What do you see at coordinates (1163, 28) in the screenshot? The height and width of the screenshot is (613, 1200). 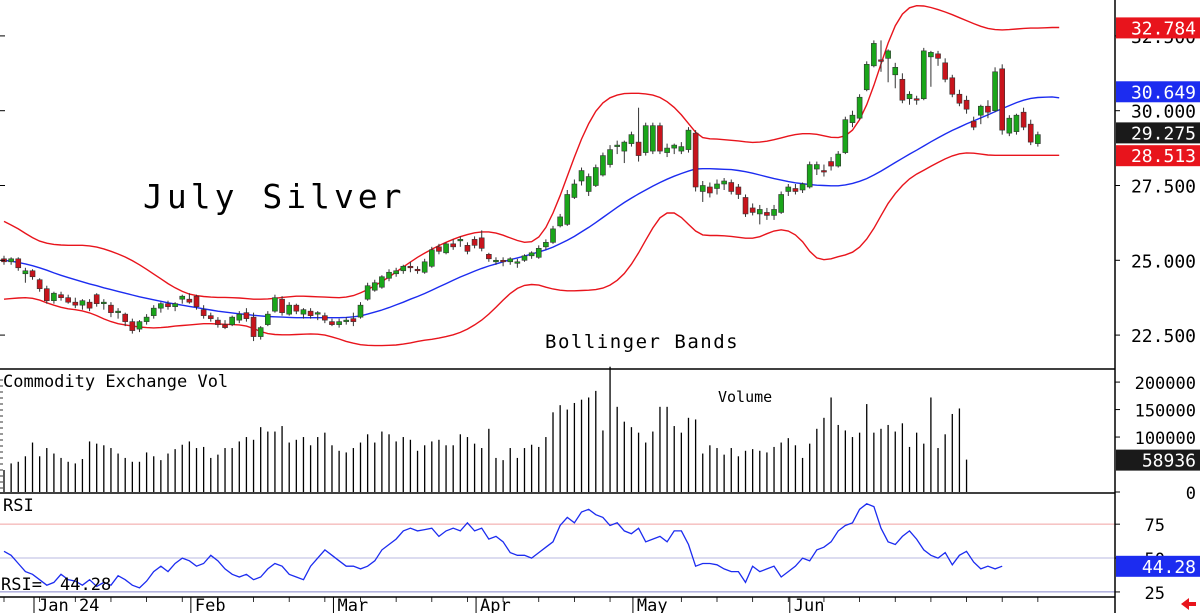 I see `price-badge-text: 32.784` at bounding box center [1163, 28].